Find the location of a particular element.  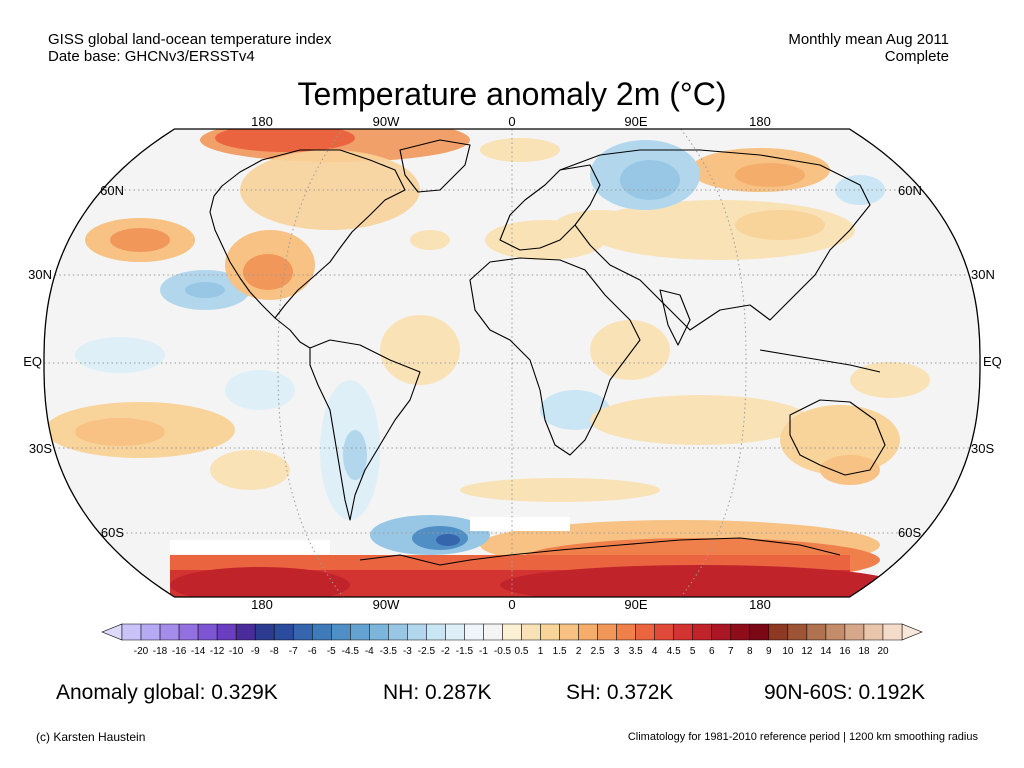

sh-anomaly-stat: SH: 0.372K is located at coordinates (620, 692).